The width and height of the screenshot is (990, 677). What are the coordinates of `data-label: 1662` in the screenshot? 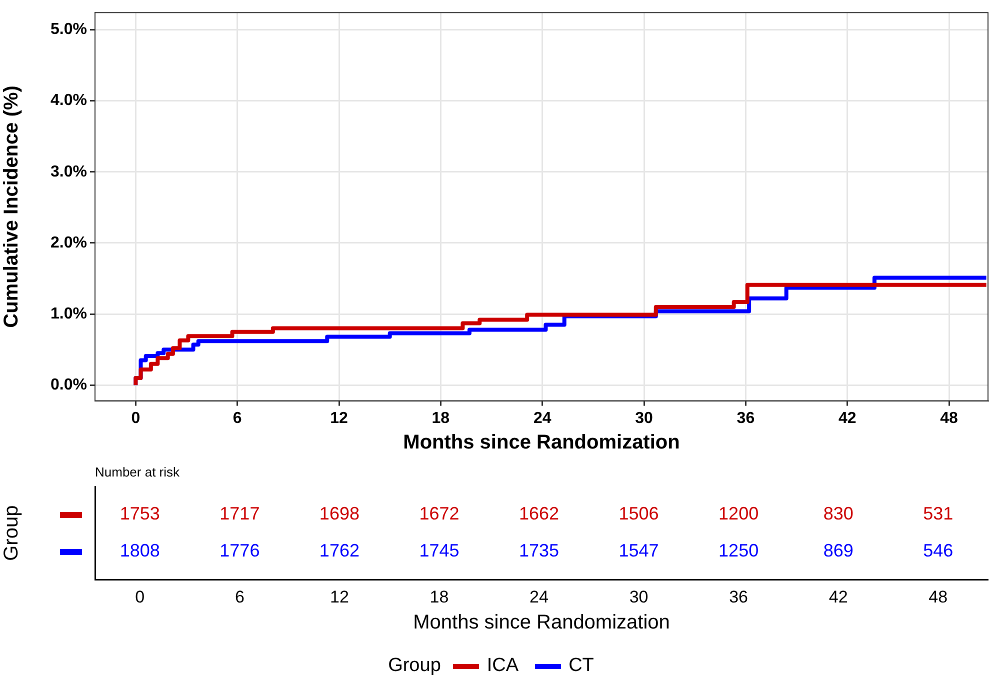 It's located at (539, 513).